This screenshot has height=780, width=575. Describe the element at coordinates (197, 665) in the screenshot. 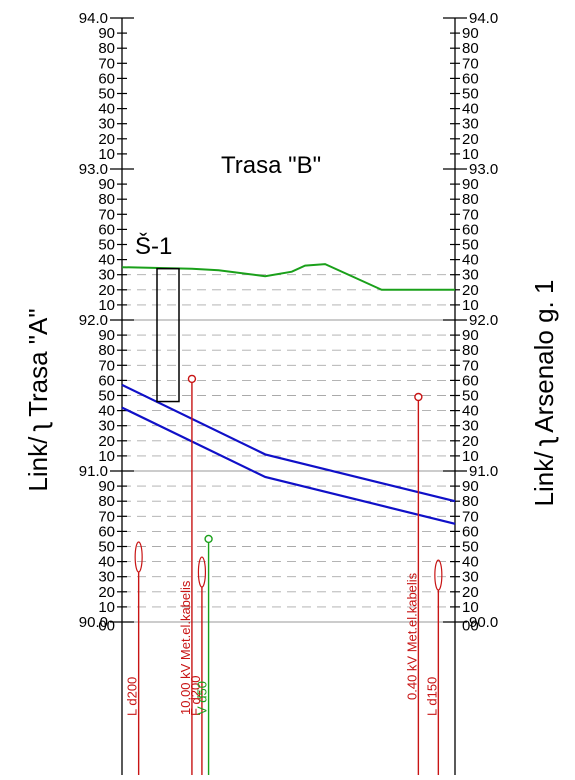

I see `utility-crossing: F d200` at that location.